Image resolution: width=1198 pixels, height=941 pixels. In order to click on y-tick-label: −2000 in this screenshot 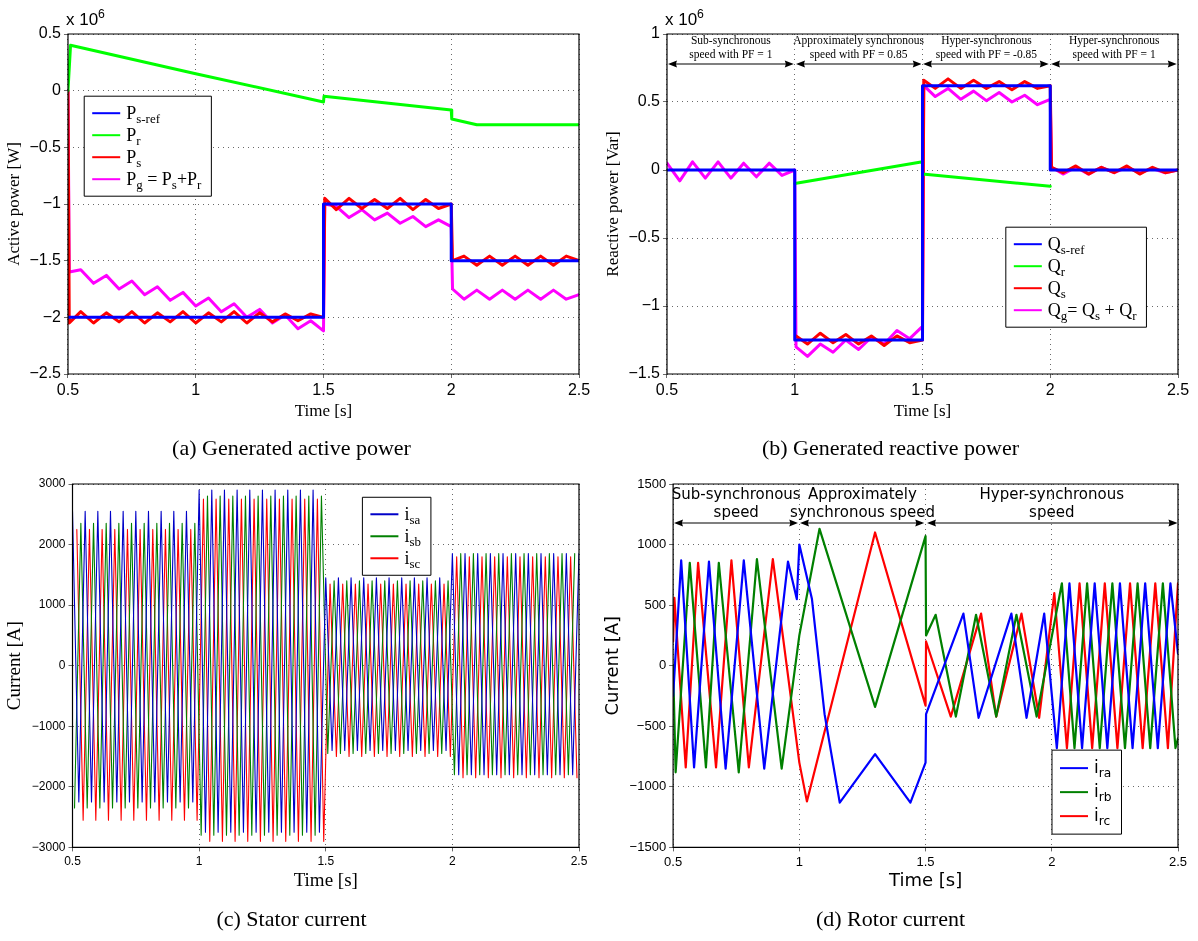, I will do `click(48, 786)`.